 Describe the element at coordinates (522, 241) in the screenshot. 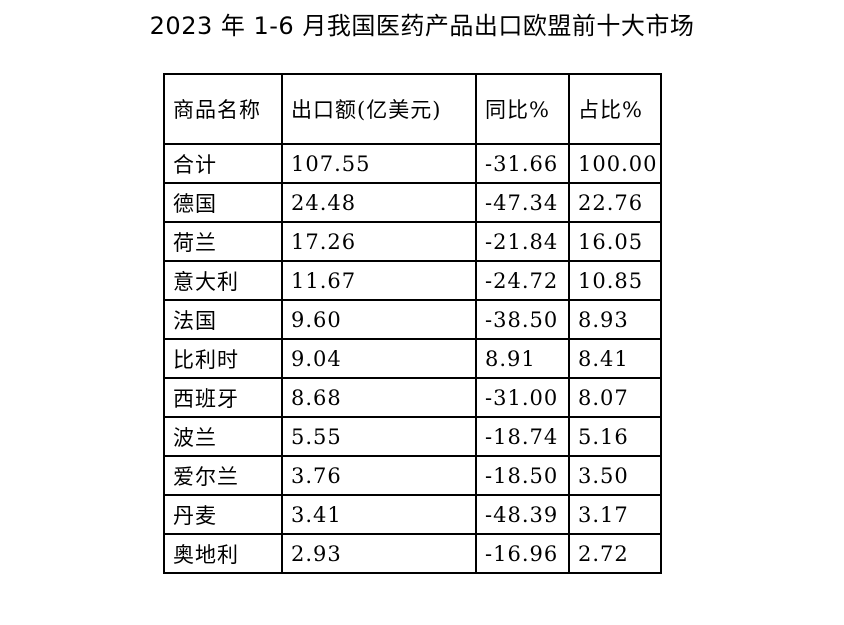

I see `cell-yoy: -21.84` at that location.